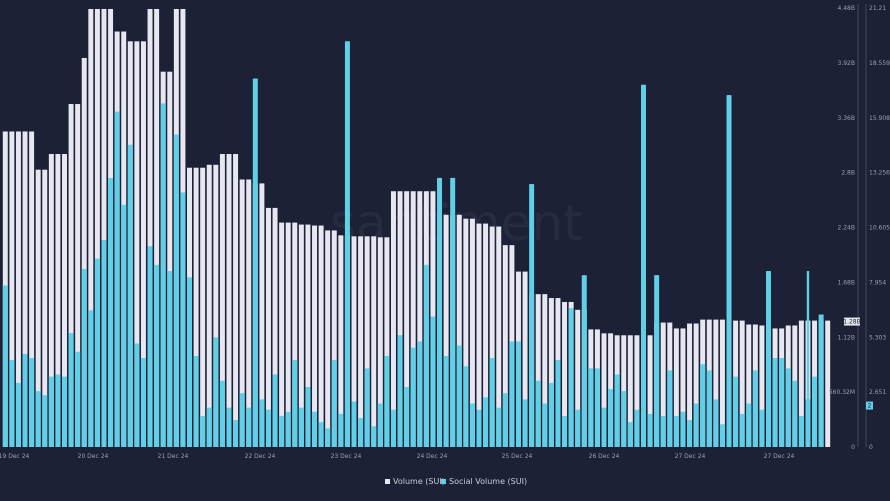  Describe the element at coordinates (870, 406) in the screenshot. I see `social-current-label: 2` at that location.